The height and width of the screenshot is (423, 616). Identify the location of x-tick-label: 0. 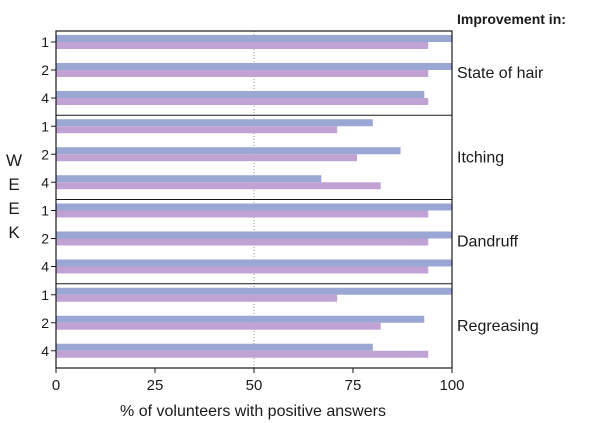
(56, 385).